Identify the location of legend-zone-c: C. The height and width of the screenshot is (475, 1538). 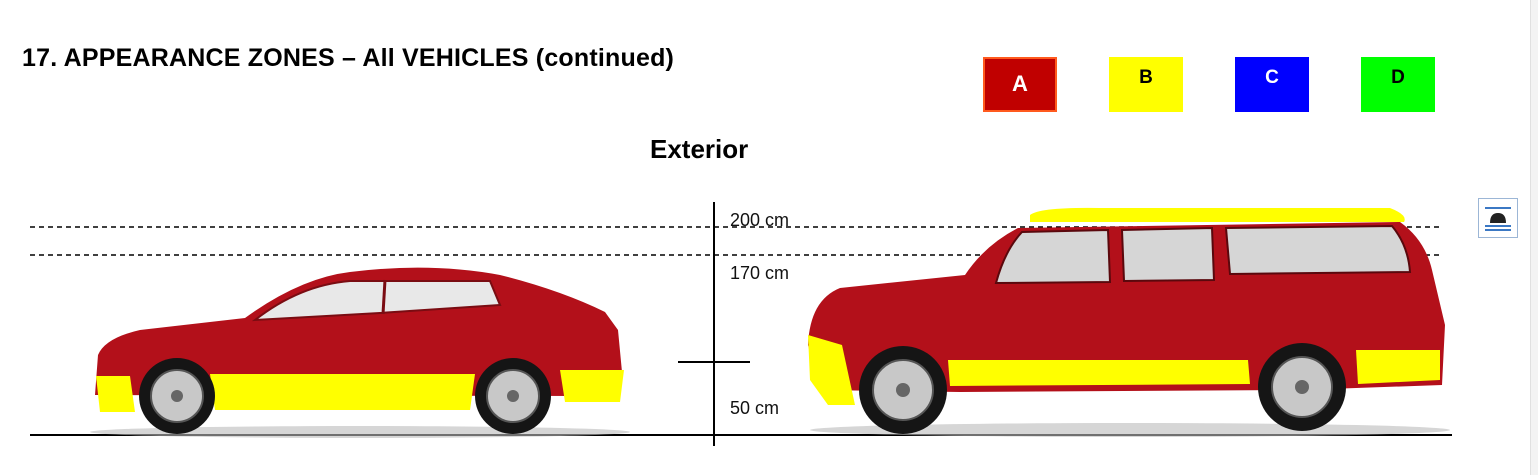
(1272, 84).